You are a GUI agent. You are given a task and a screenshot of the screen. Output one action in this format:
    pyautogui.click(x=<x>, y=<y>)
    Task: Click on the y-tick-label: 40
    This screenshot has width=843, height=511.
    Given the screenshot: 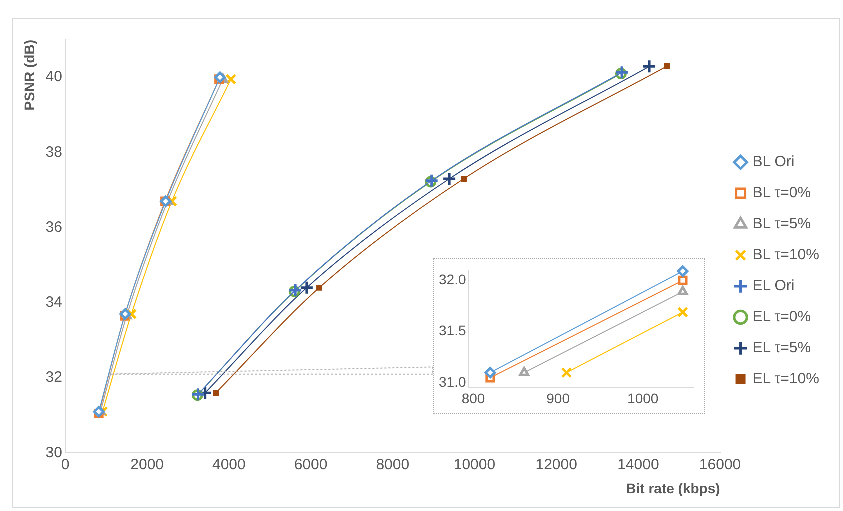 What is the action you would take?
    pyautogui.click(x=54, y=77)
    